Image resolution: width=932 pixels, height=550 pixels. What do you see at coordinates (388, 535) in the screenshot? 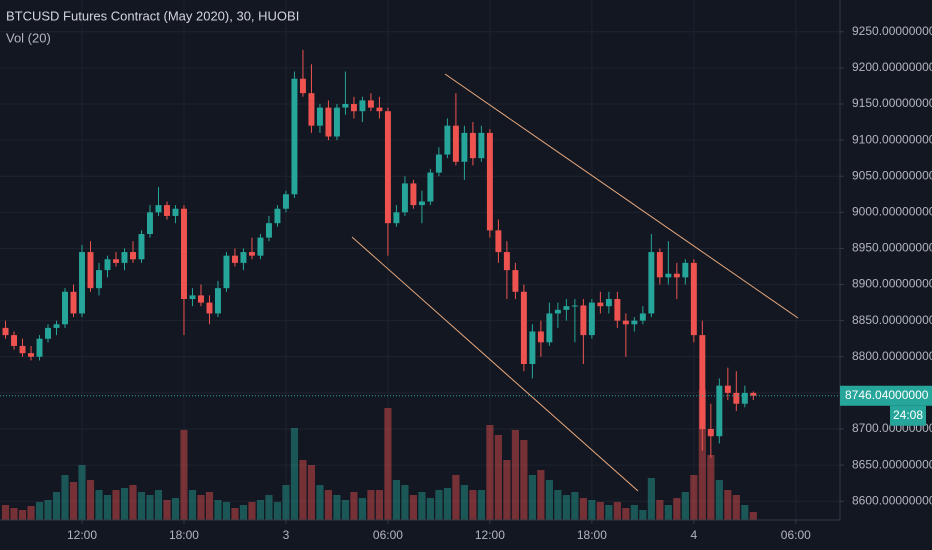
I see `x-tick-label: 06:00` at bounding box center [388, 535].